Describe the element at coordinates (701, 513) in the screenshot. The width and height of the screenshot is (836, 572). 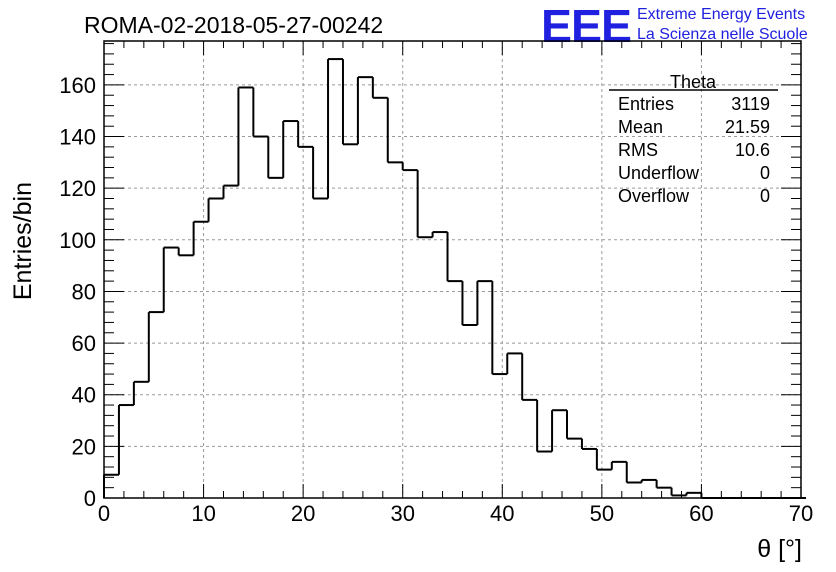
I see `x-tick-label: 60` at that location.